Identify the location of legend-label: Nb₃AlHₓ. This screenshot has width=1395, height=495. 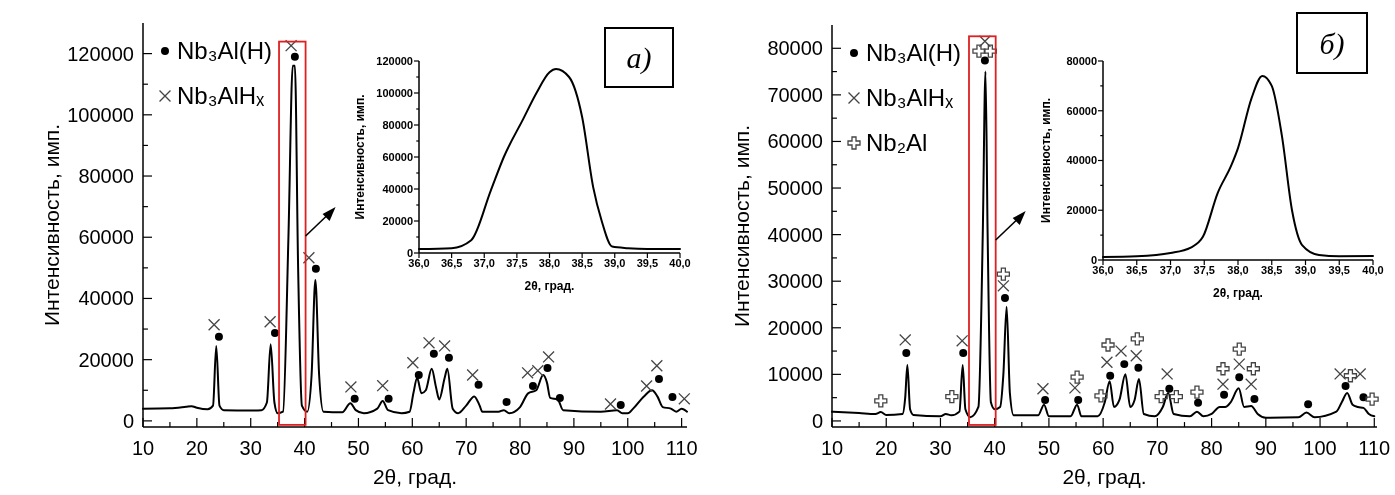
(221, 96).